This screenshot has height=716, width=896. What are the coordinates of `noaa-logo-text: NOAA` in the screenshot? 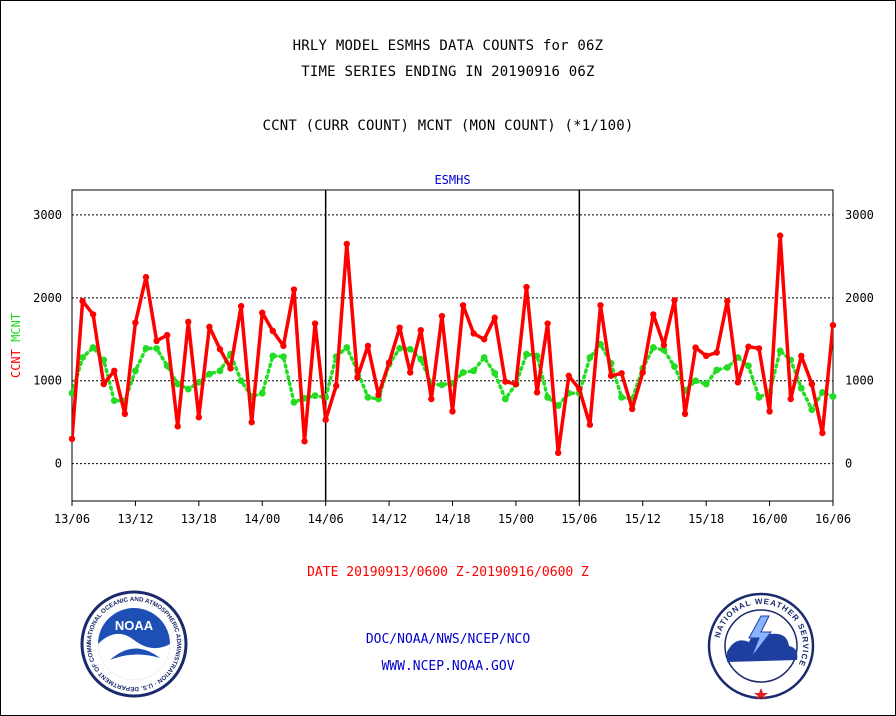 It's located at (134, 625).